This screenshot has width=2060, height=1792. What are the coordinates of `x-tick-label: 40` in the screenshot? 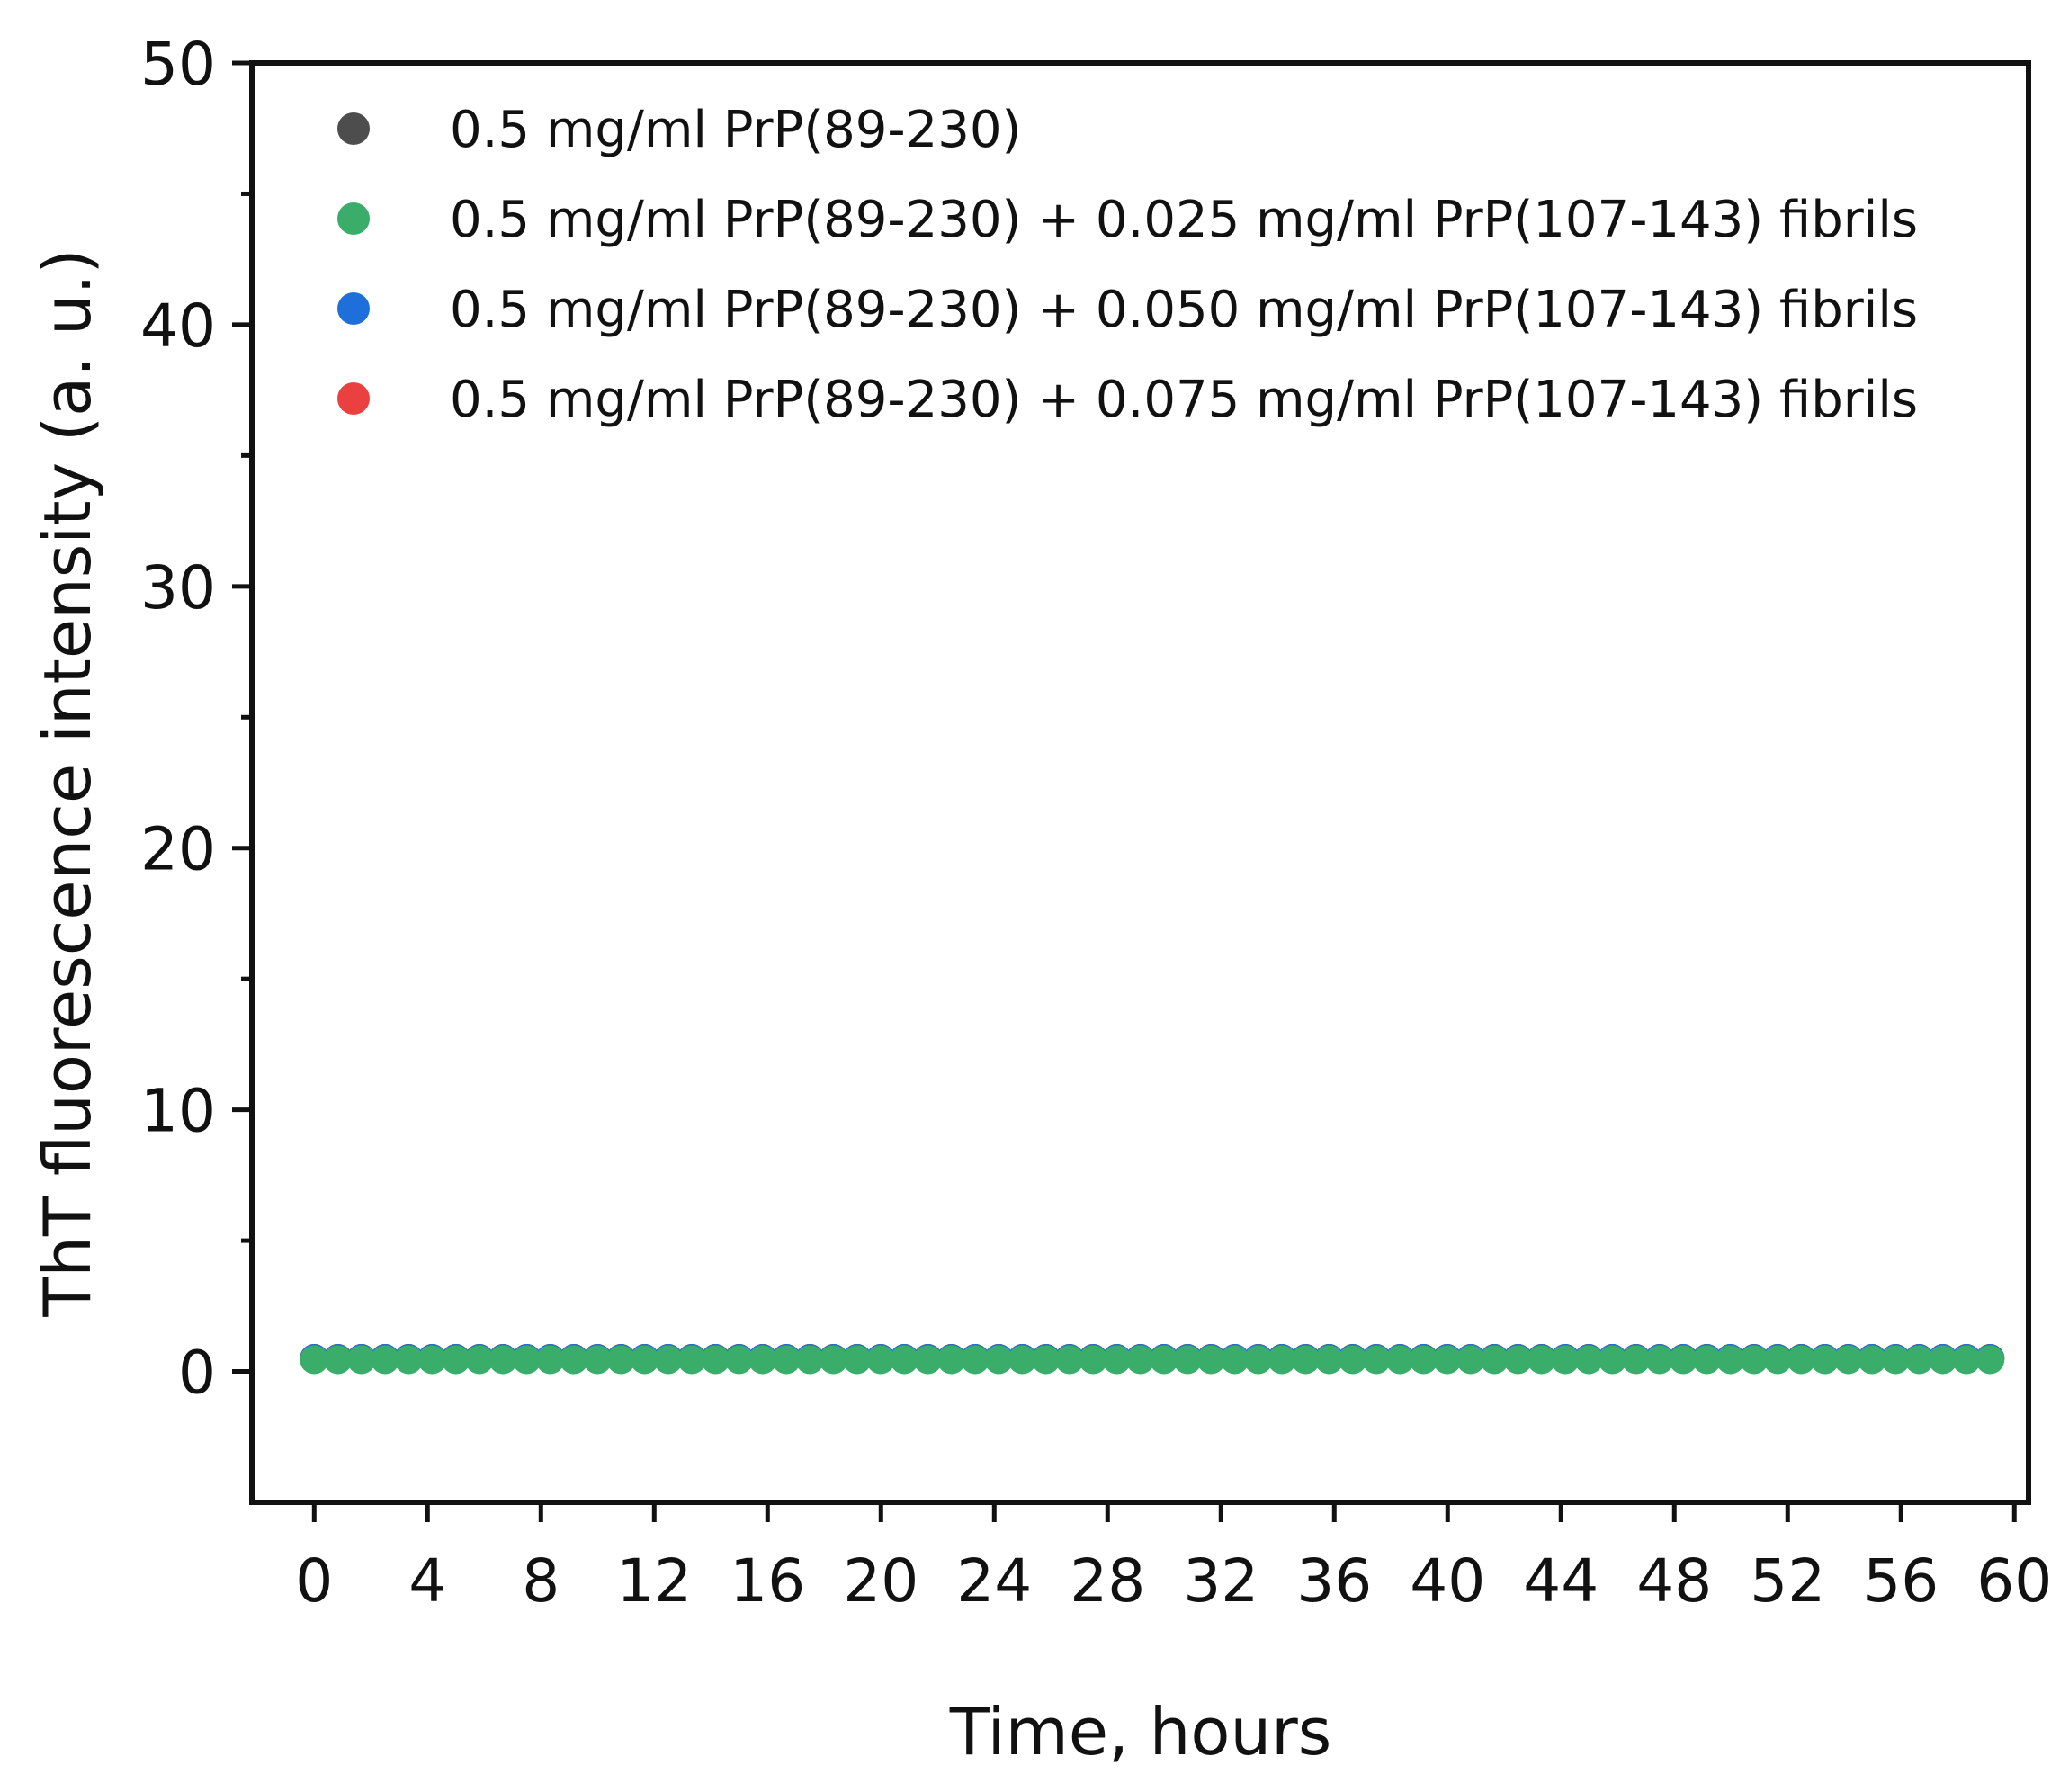 It's located at (1447, 1581).